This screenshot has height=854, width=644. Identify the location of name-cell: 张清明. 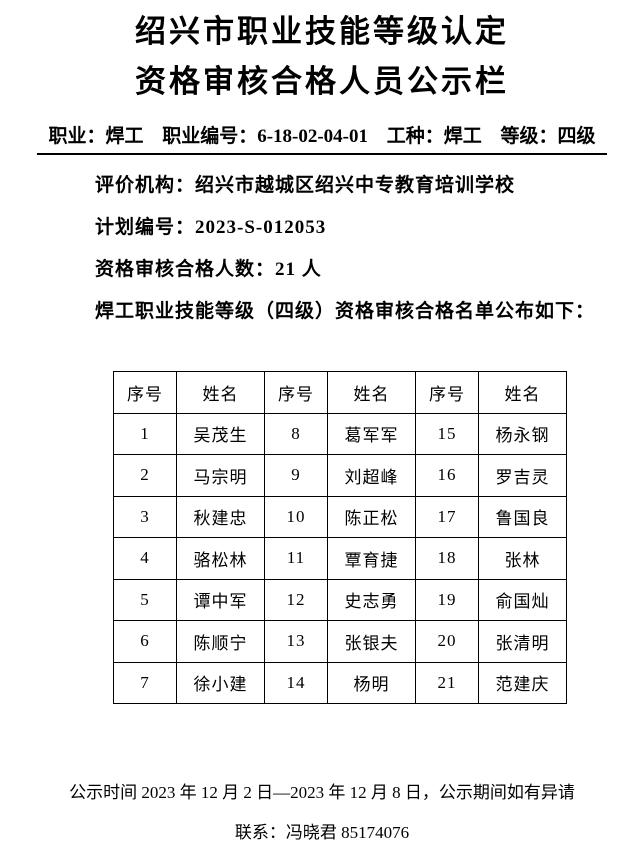
(522, 641).